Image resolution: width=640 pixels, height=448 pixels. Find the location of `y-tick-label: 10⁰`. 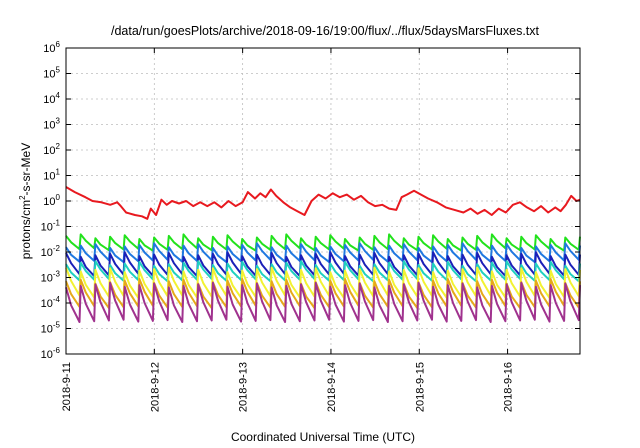

y-tick-label: 10⁰ is located at coordinates (51, 200).